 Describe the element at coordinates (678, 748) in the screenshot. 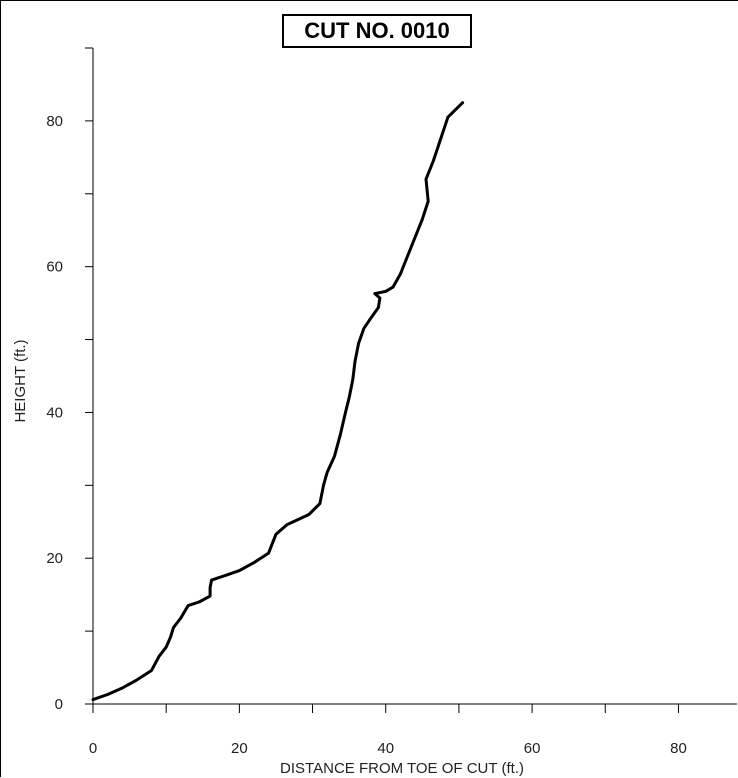

I see `x-tick-label-80: 80` at that location.